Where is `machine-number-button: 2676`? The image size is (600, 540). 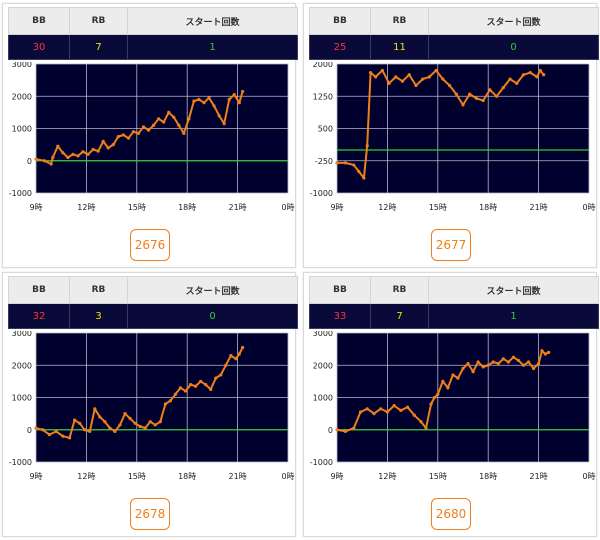
machine-number-button: 2676 is located at coordinates (150, 245).